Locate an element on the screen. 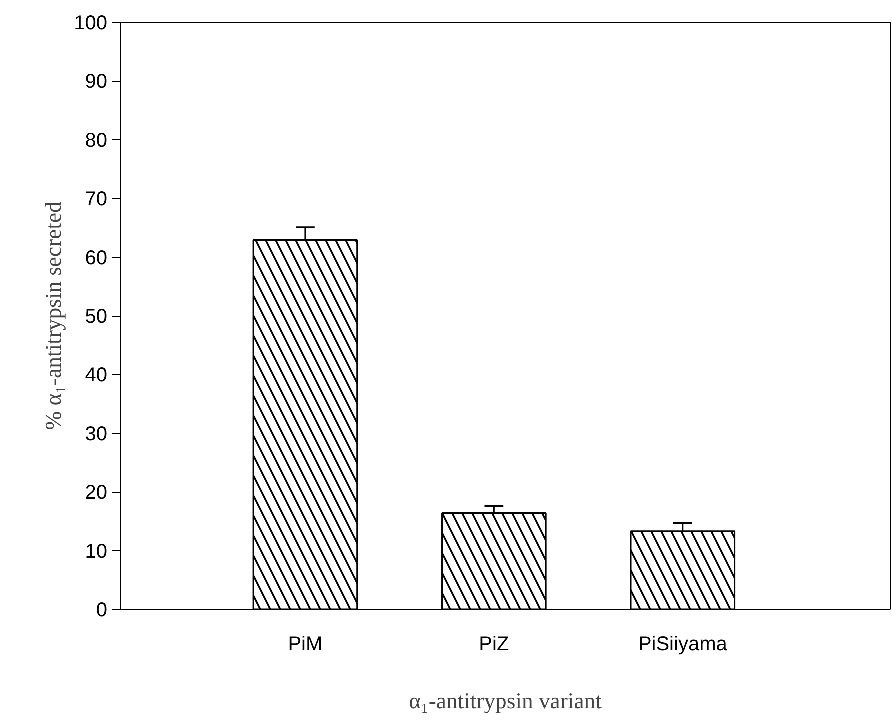 This screenshot has width=892, height=724. x-tick-label: PiSiiyama is located at coordinates (683, 645).